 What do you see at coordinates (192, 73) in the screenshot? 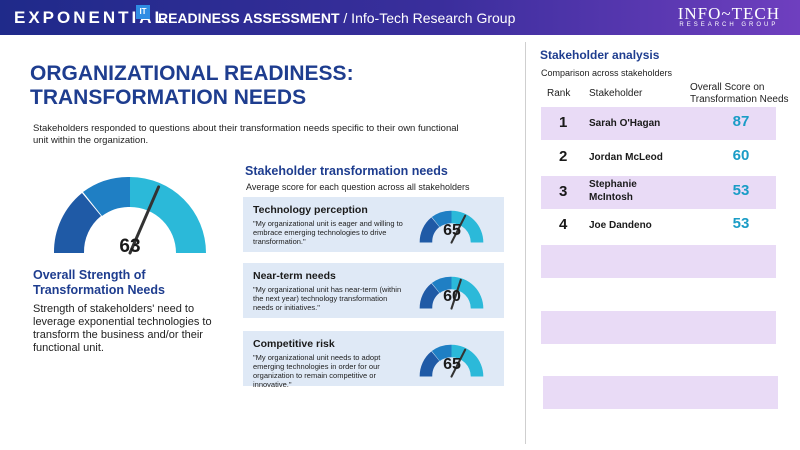
I see `page-title-line1: ORGANIZATIONAL READINESS:` at bounding box center [192, 73].